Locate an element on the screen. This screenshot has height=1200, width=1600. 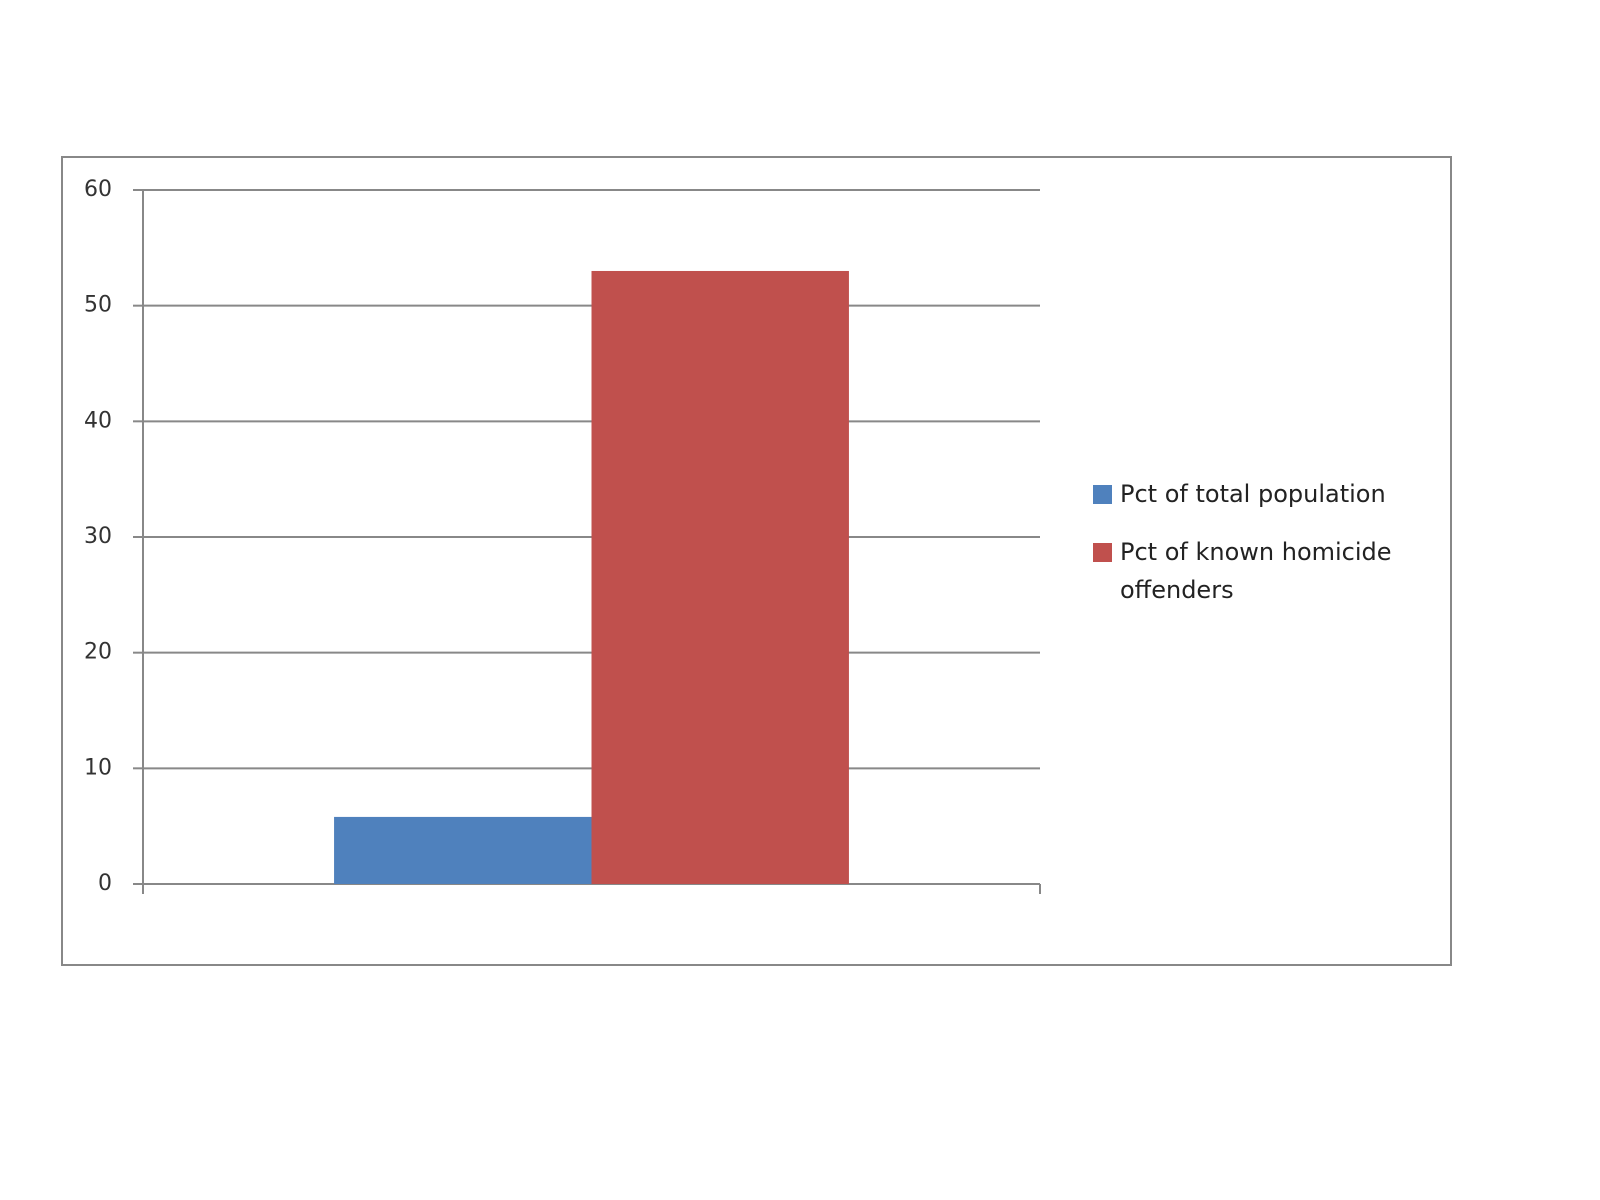
y-tick-label: 0 is located at coordinates (105, 883).